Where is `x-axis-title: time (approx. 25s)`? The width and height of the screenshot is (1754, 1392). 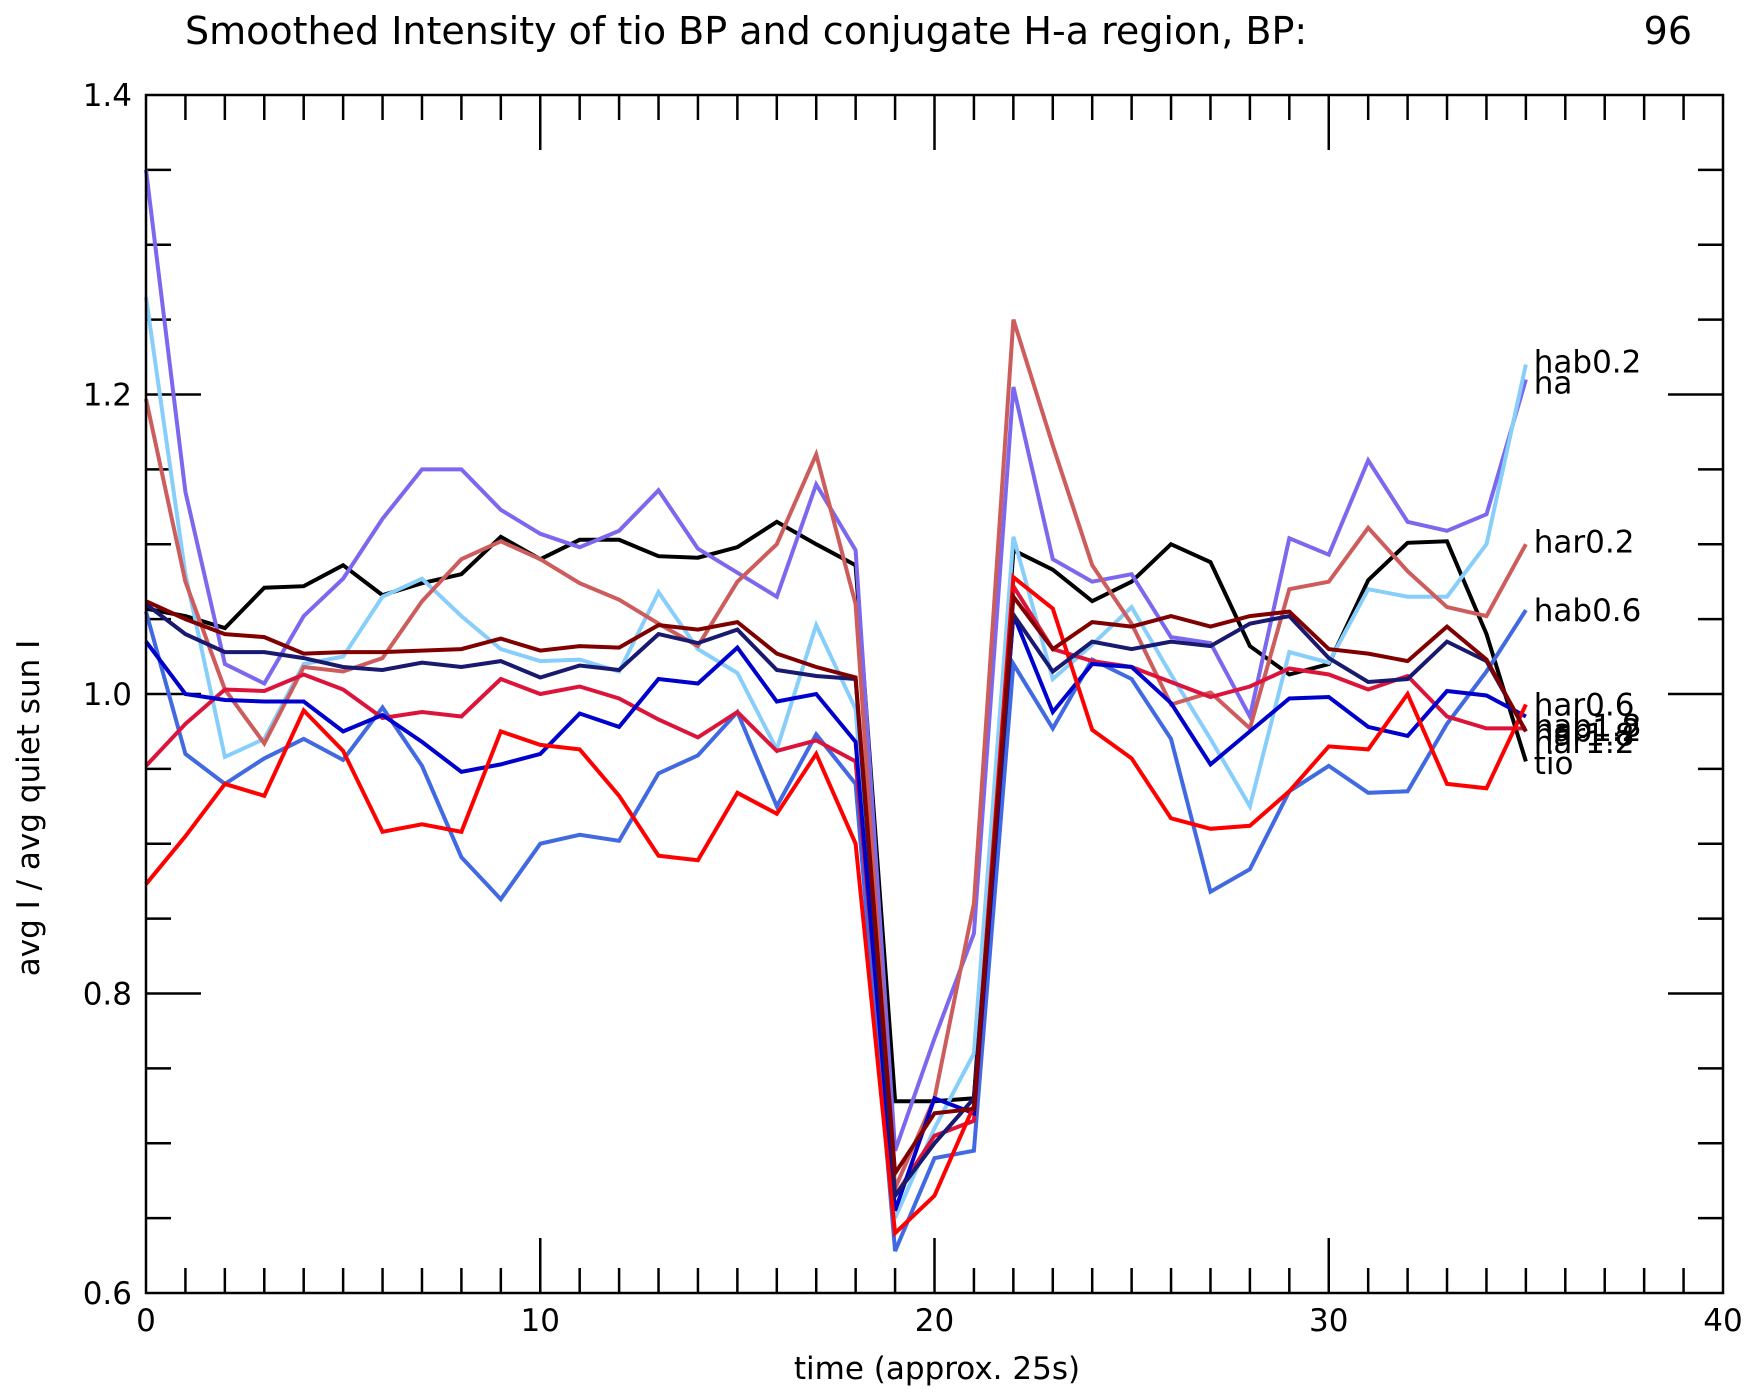 x-axis-title: time (approx. 25s) is located at coordinates (937, 1369).